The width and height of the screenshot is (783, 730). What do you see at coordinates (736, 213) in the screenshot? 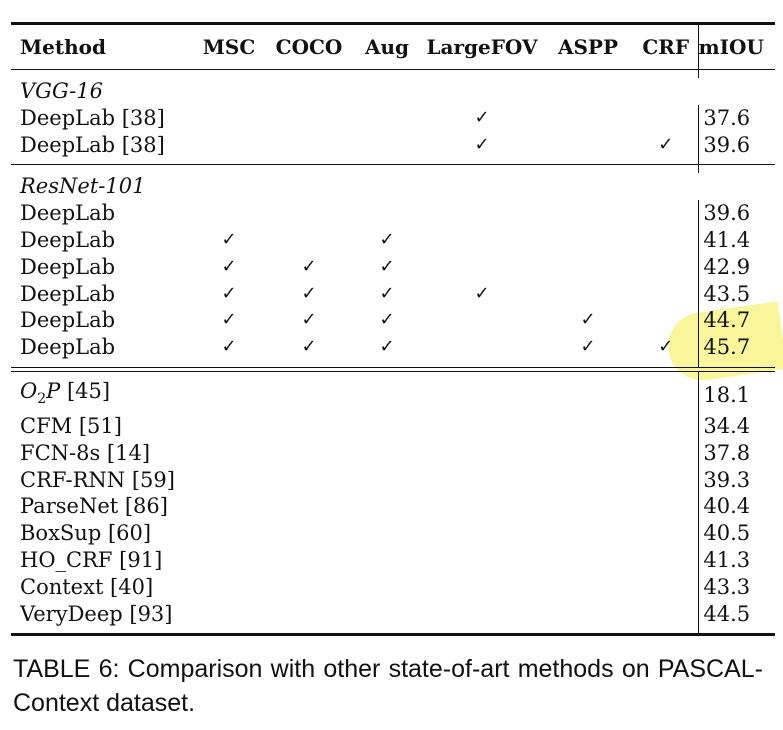
I see `miou-cell: 39.6` at bounding box center [736, 213].